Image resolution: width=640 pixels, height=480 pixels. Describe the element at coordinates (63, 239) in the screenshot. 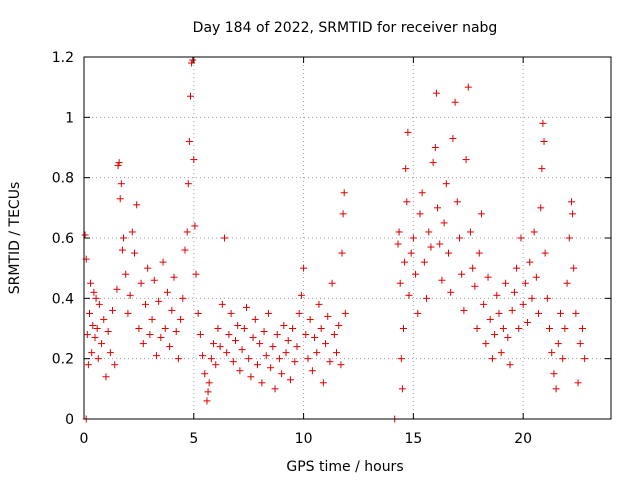

I see `y-tick-label: 0.6` at that location.